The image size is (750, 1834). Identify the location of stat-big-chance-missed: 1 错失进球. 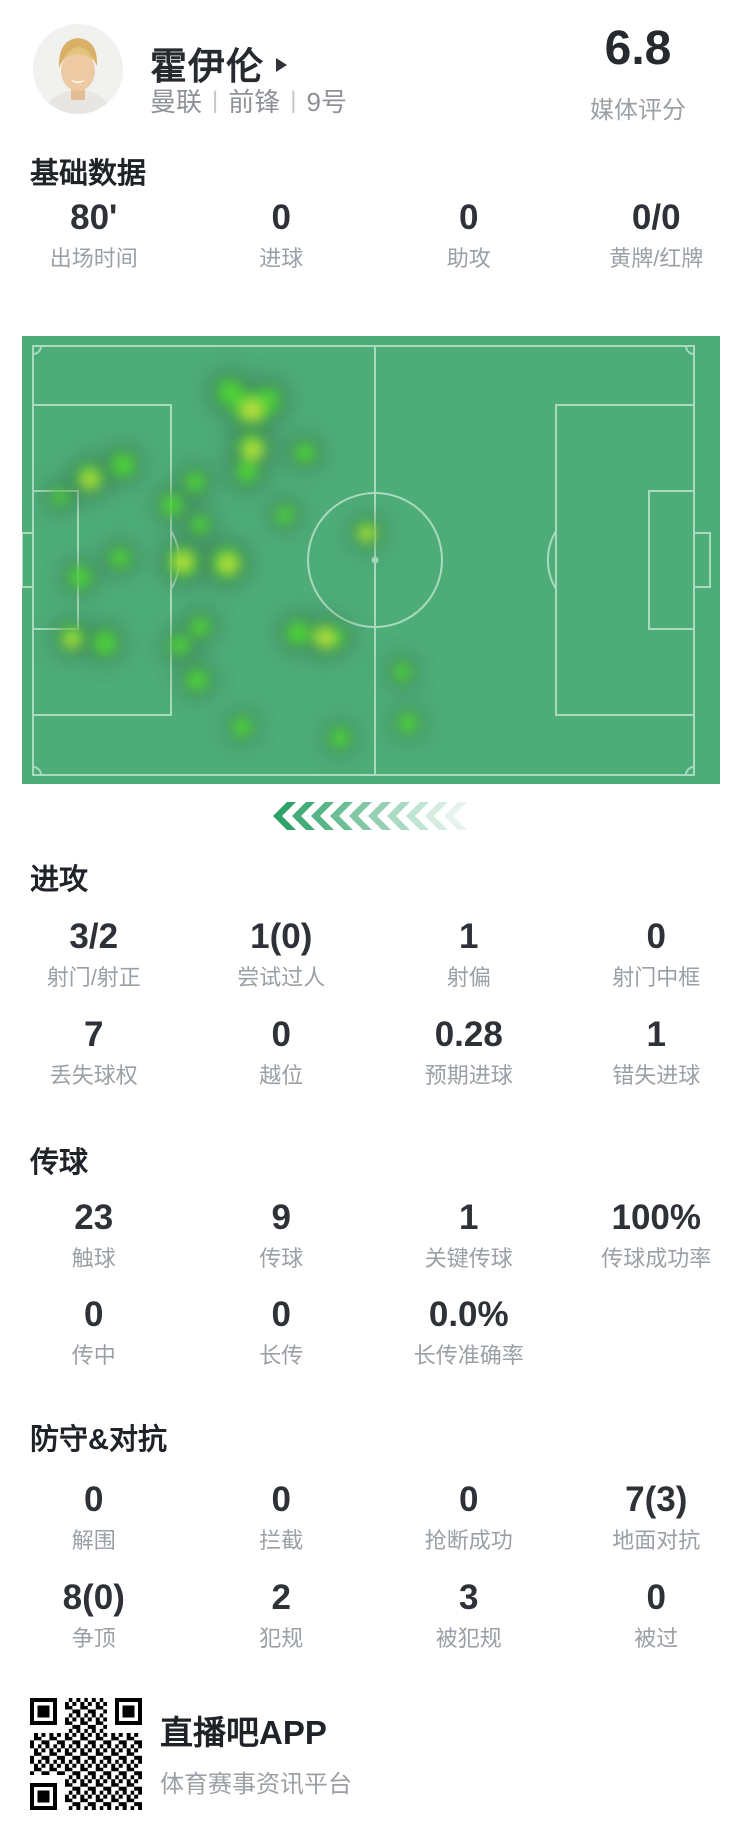
(656, 1051).